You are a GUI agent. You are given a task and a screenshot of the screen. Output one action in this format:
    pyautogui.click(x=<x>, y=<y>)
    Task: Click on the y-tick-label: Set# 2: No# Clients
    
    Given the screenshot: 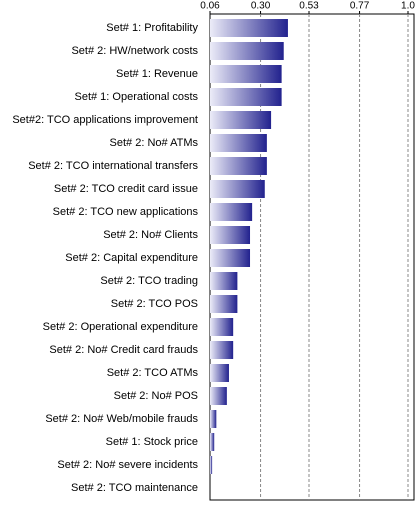 What is the action you would take?
    pyautogui.click(x=150, y=235)
    